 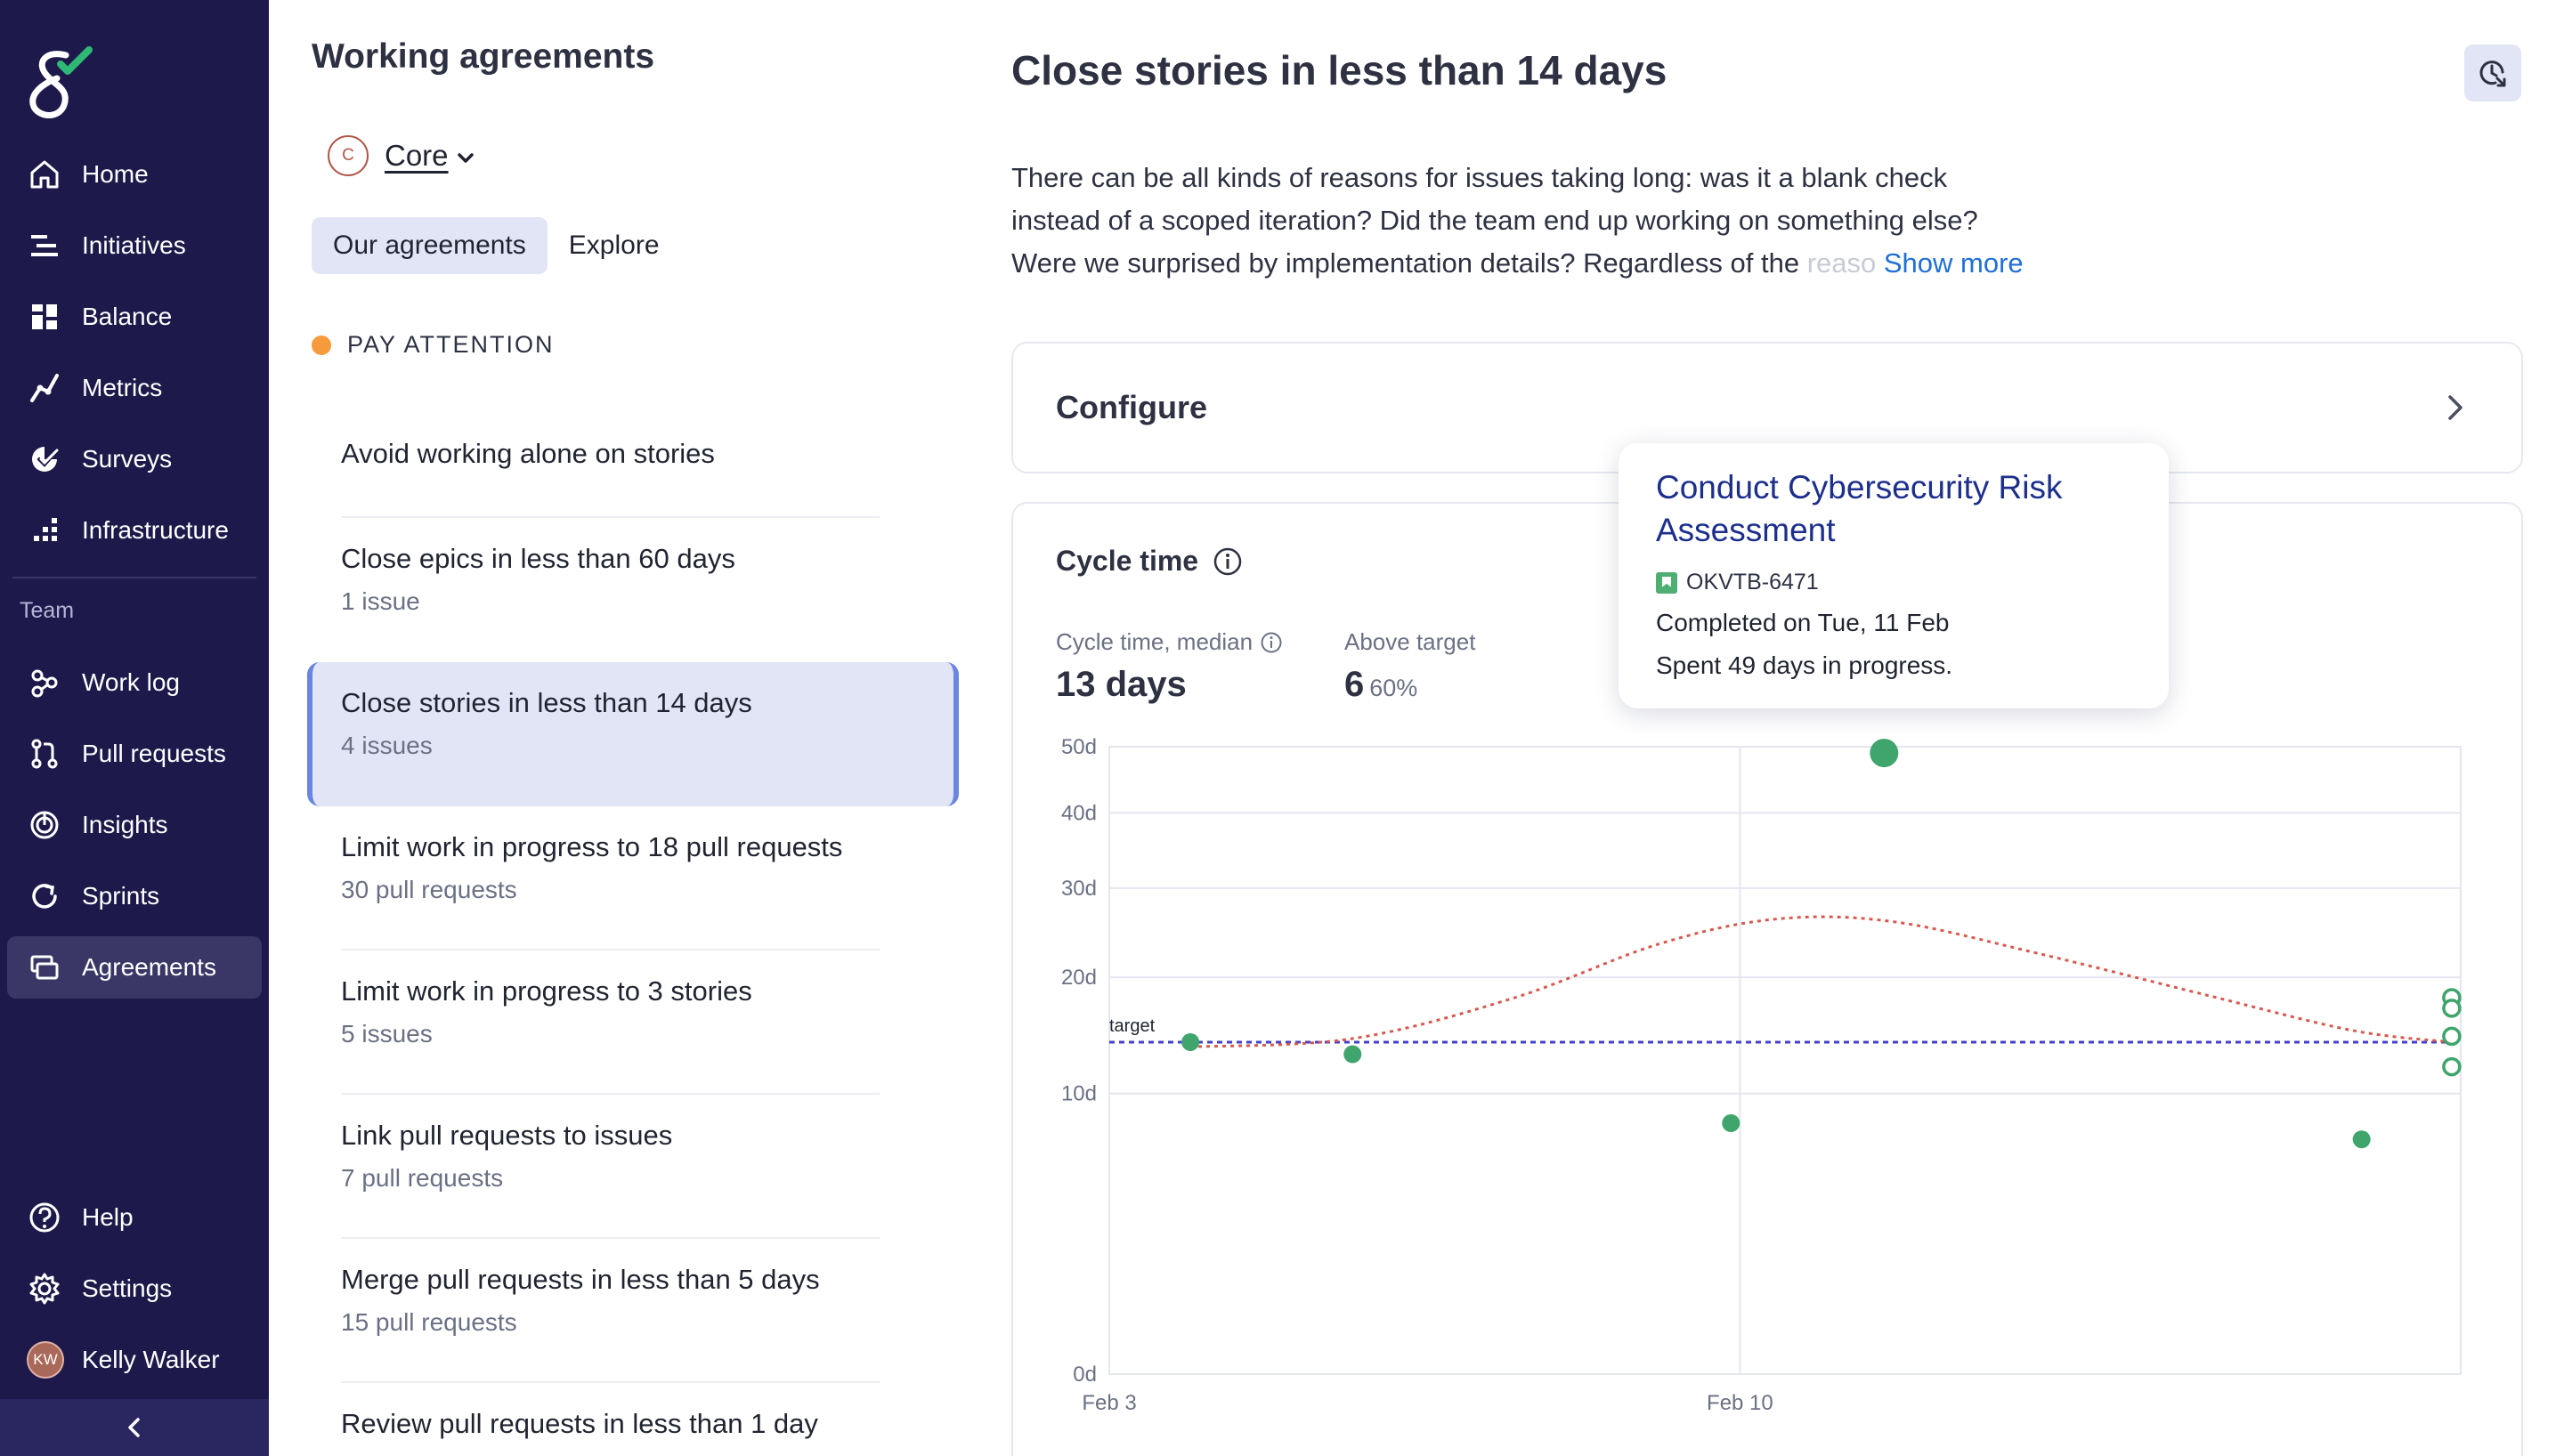 I want to click on sidebar-item-home: Home, so click(x=134, y=174).